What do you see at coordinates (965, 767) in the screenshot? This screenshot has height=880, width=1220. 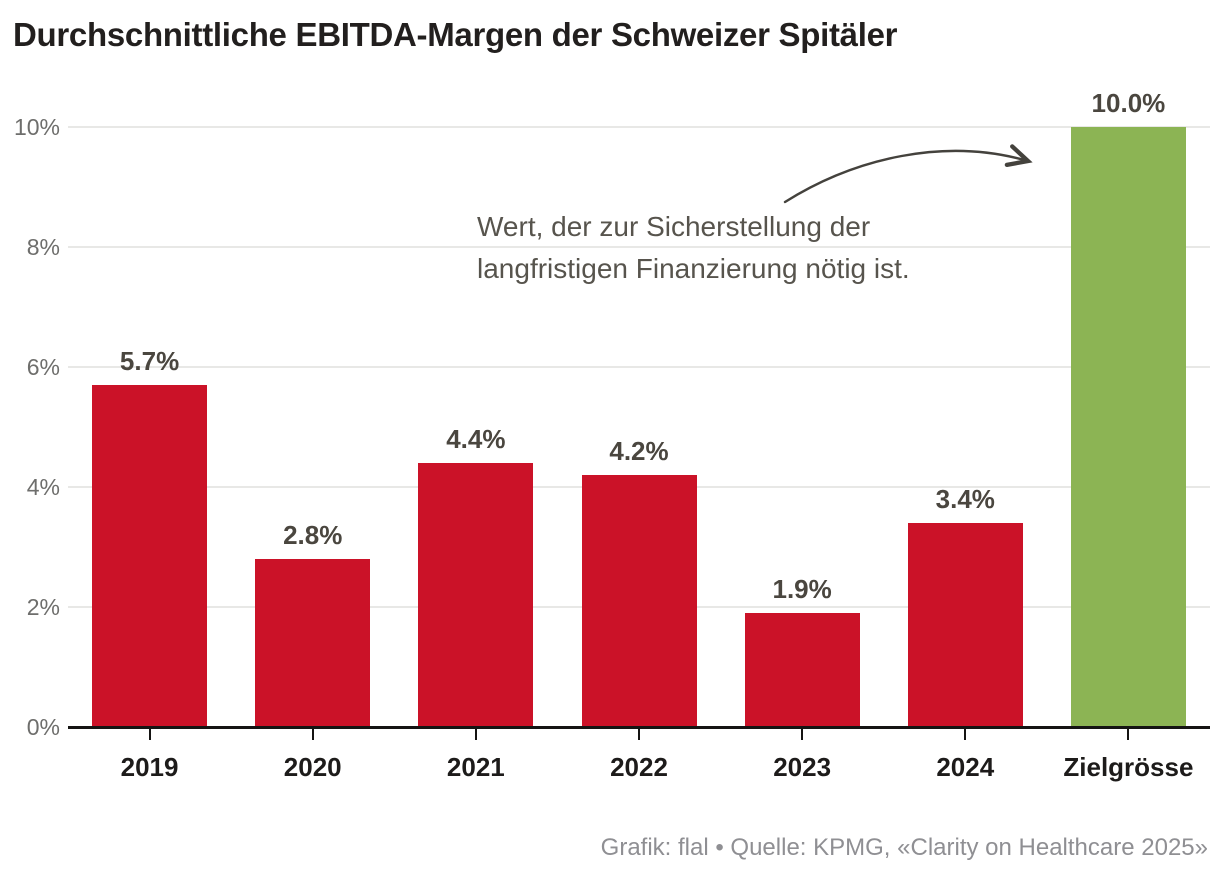 I see `x-axis-tick-label: 2024` at bounding box center [965, 767].